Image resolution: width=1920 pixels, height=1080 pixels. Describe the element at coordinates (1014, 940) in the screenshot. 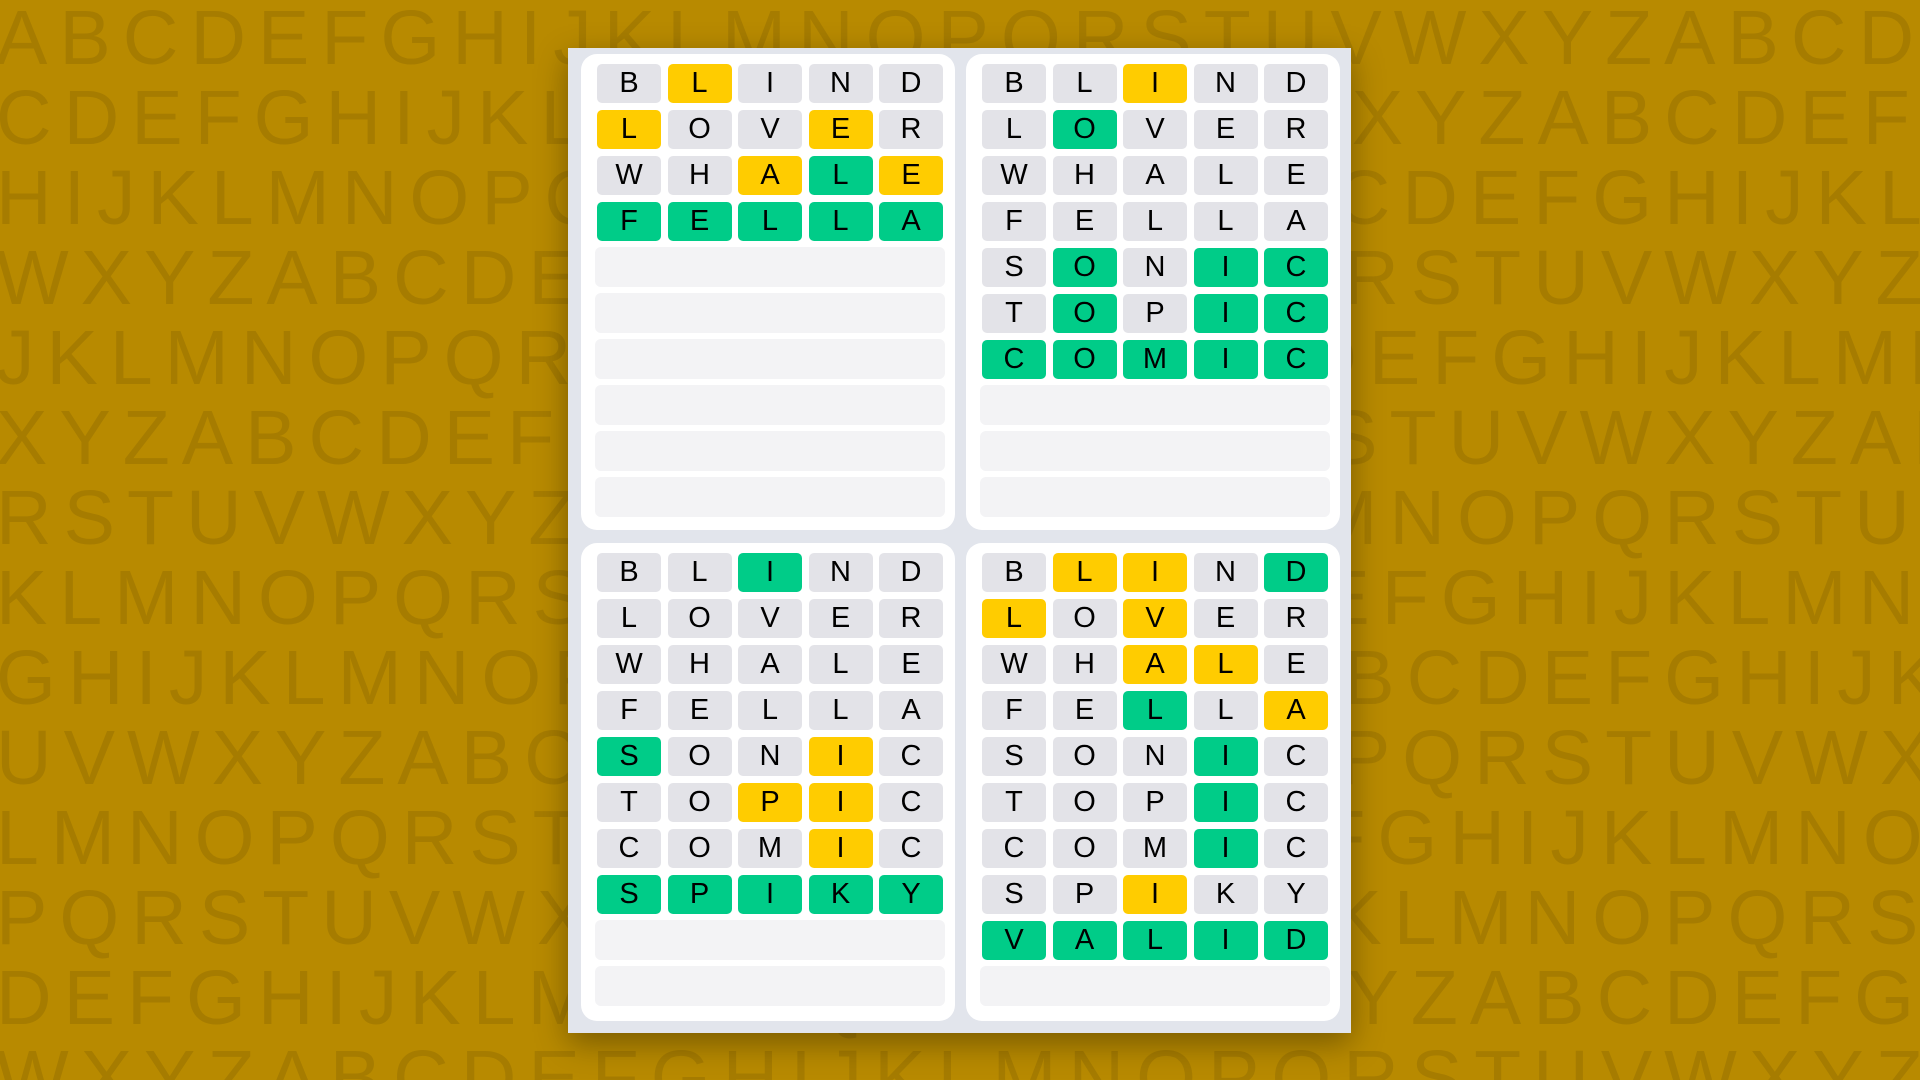

I see `letter-tile-correct: V` at that location.